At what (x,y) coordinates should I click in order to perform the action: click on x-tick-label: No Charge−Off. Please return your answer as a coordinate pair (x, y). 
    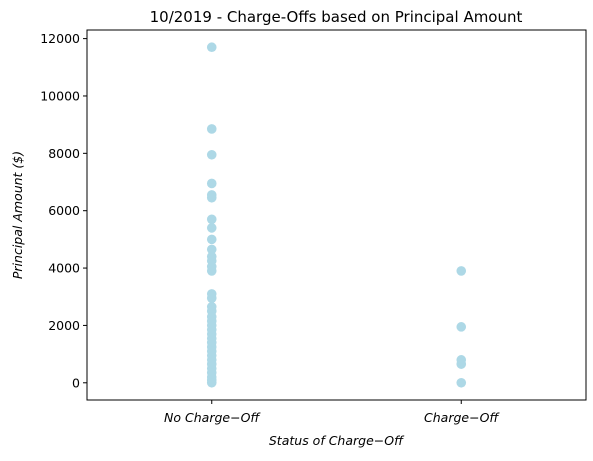
    Looking at the image, I should click on (212, 417).